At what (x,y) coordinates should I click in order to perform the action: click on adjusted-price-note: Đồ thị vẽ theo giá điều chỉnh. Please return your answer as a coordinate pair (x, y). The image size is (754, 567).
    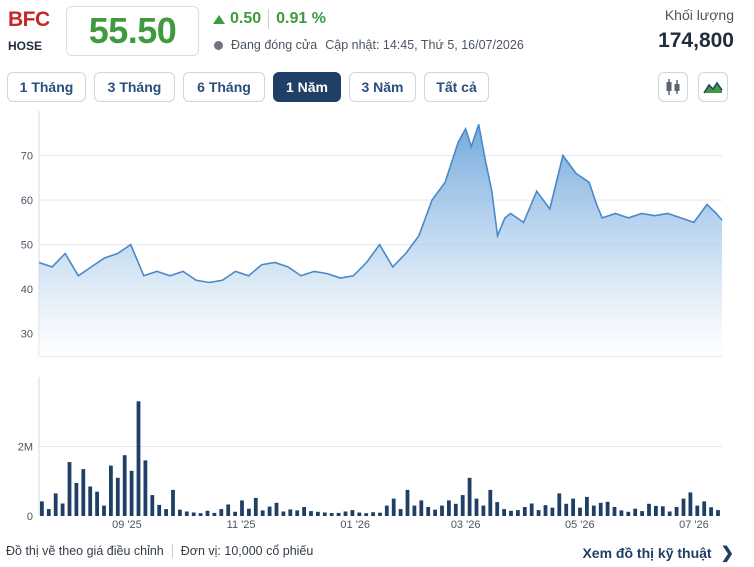
    Looking at the image, I should click on (85, 551).